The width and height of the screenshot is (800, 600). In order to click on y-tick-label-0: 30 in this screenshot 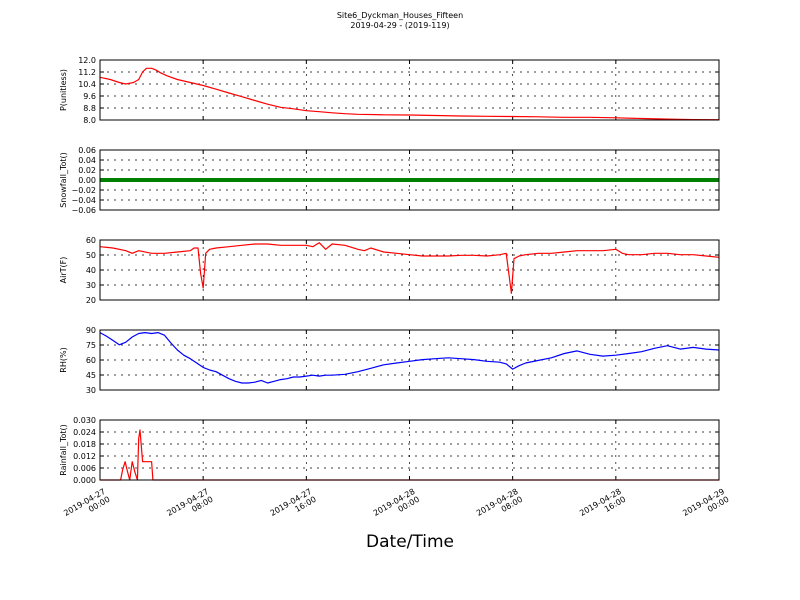, I will do `click(91, 390)`.